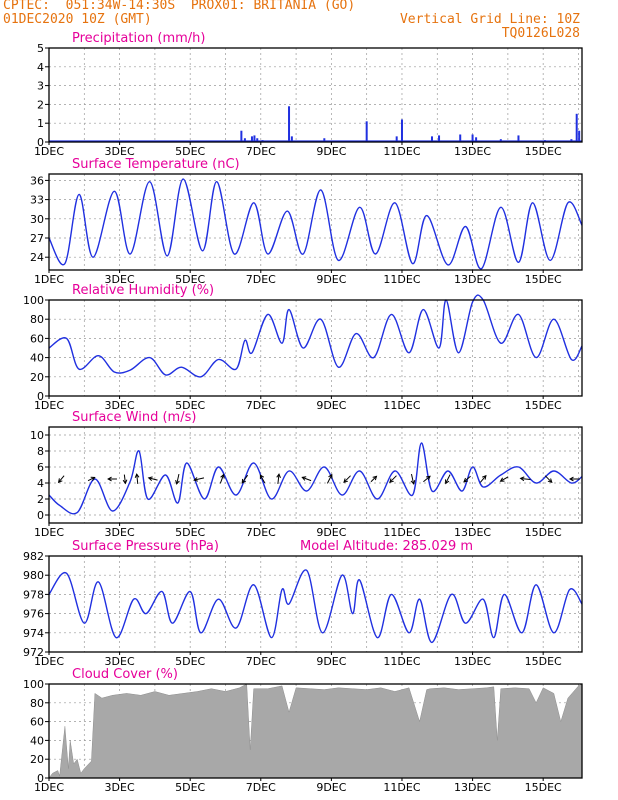  I want to click on cloud-xtick-label: 3DEC, so click(120, 787).